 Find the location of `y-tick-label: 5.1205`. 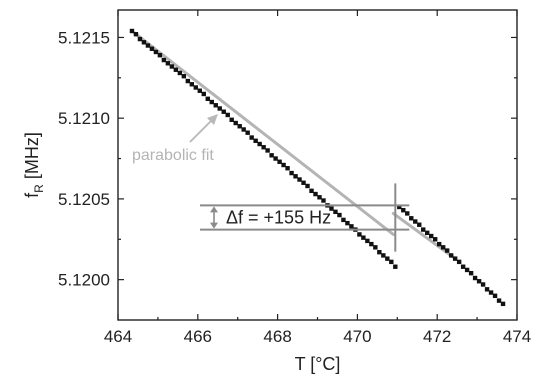

y-tick-label: 5.1205 is located at coordinates (84, 199).